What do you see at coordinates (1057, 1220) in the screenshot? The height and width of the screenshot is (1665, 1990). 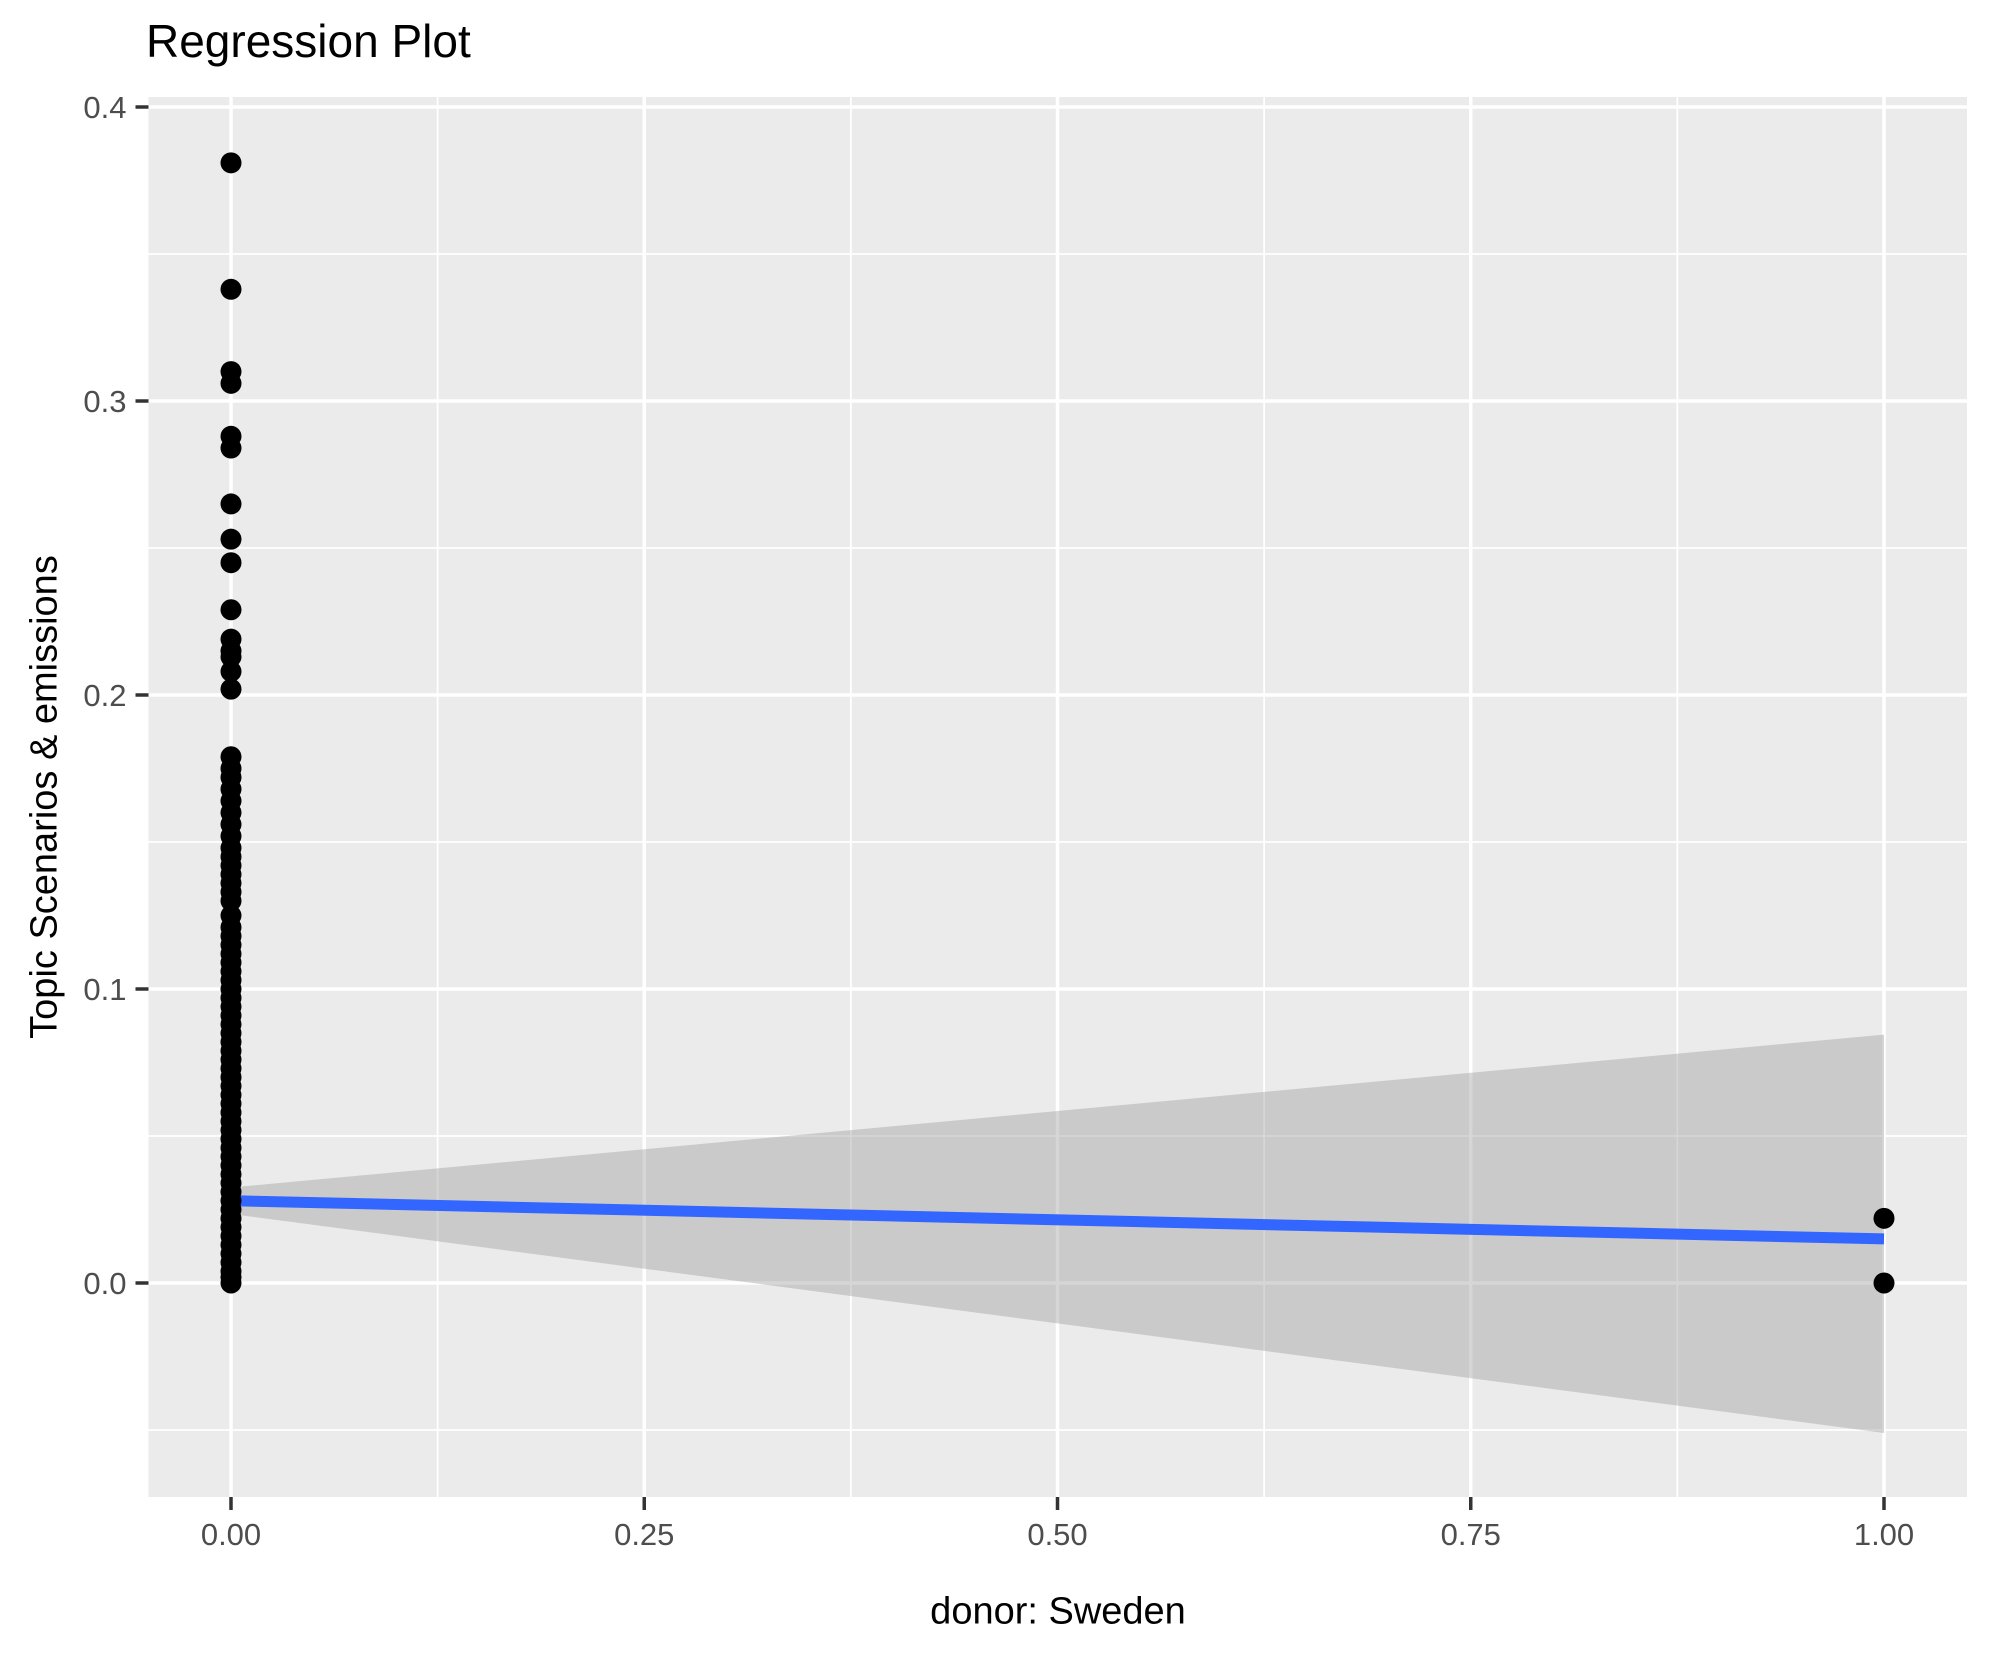 I see `regression-line` at bounding box center [1057, 1220].